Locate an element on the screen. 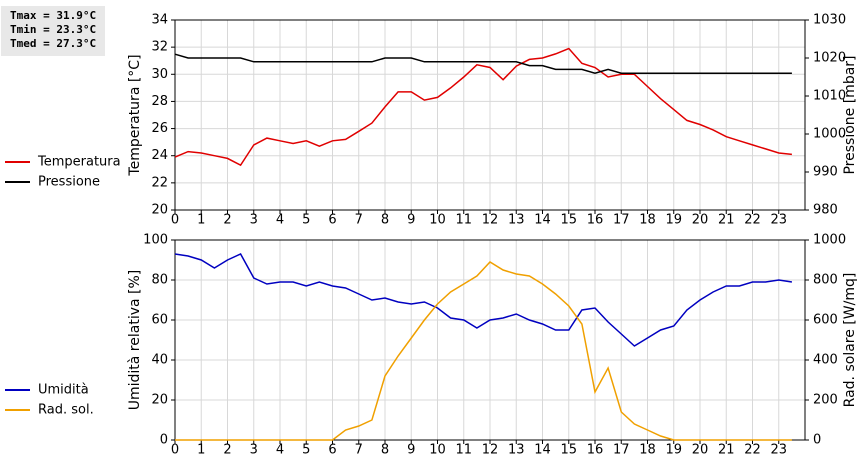 The image size is (860, 460). y-tick-label: 26 is located at coordinates (159, 128).